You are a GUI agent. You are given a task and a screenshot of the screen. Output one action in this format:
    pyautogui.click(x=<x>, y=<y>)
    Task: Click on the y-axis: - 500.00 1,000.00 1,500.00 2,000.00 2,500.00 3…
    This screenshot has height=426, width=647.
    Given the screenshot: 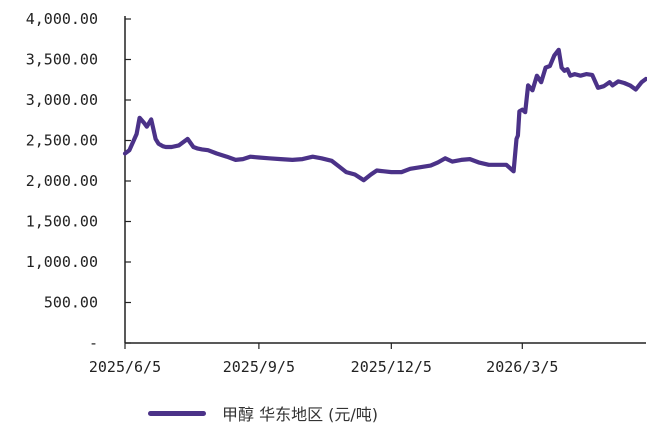 What is the action you would take?
    pyautogui.click(x=78, y=181)
    